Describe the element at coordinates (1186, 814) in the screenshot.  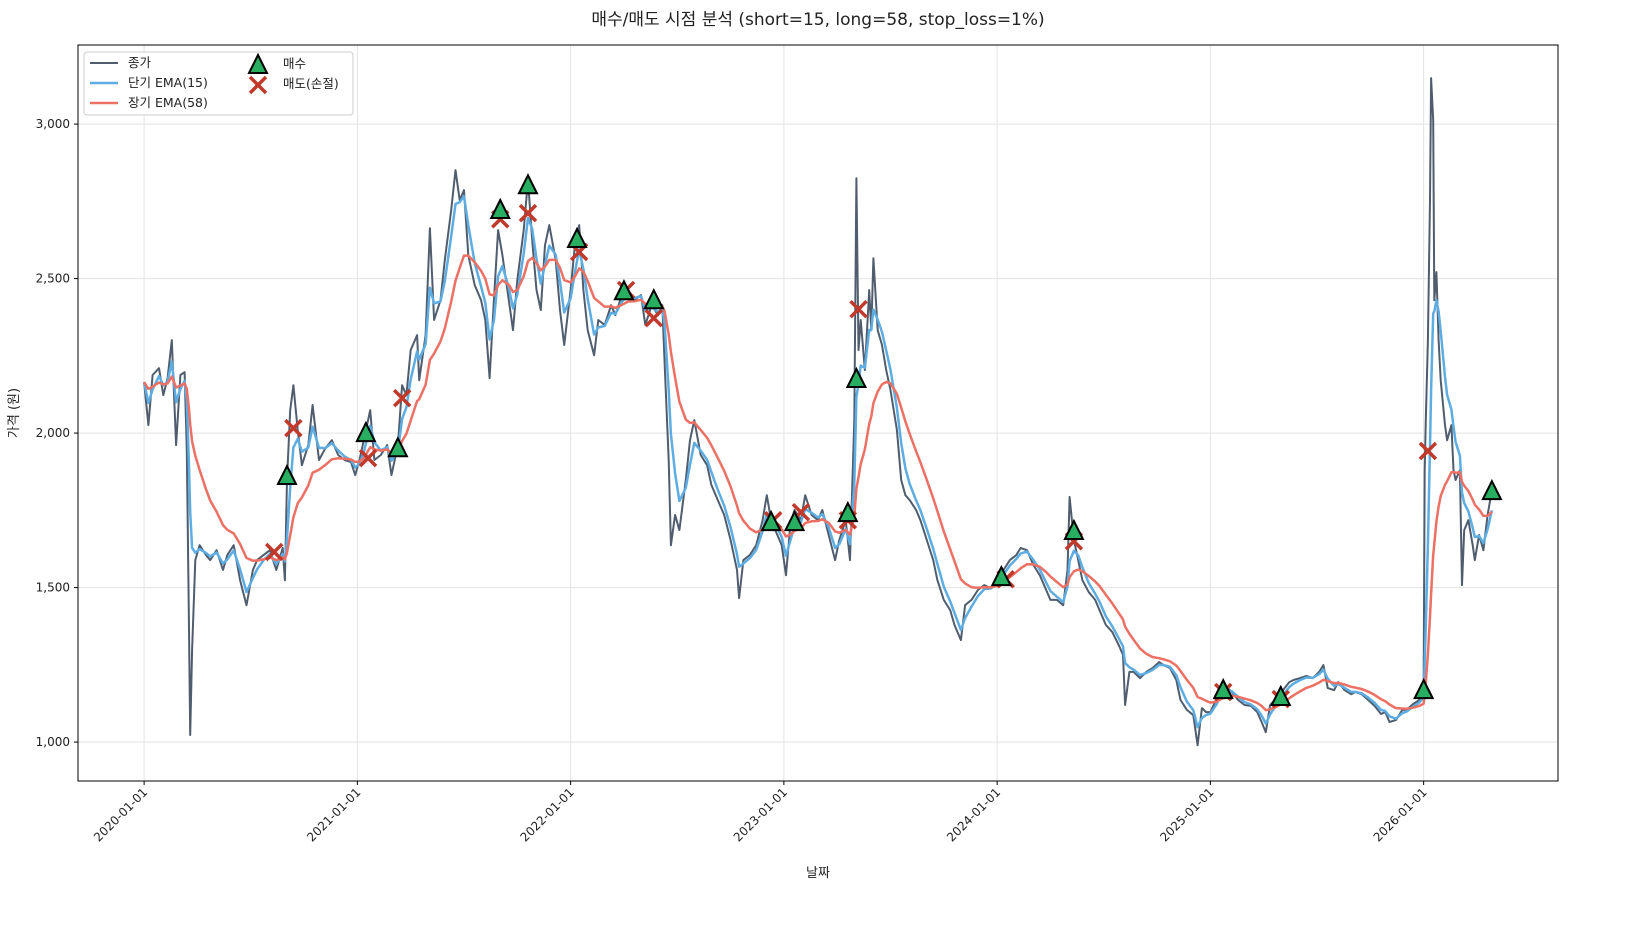
I see `x-tick-label: 2025-01-01` at that location.